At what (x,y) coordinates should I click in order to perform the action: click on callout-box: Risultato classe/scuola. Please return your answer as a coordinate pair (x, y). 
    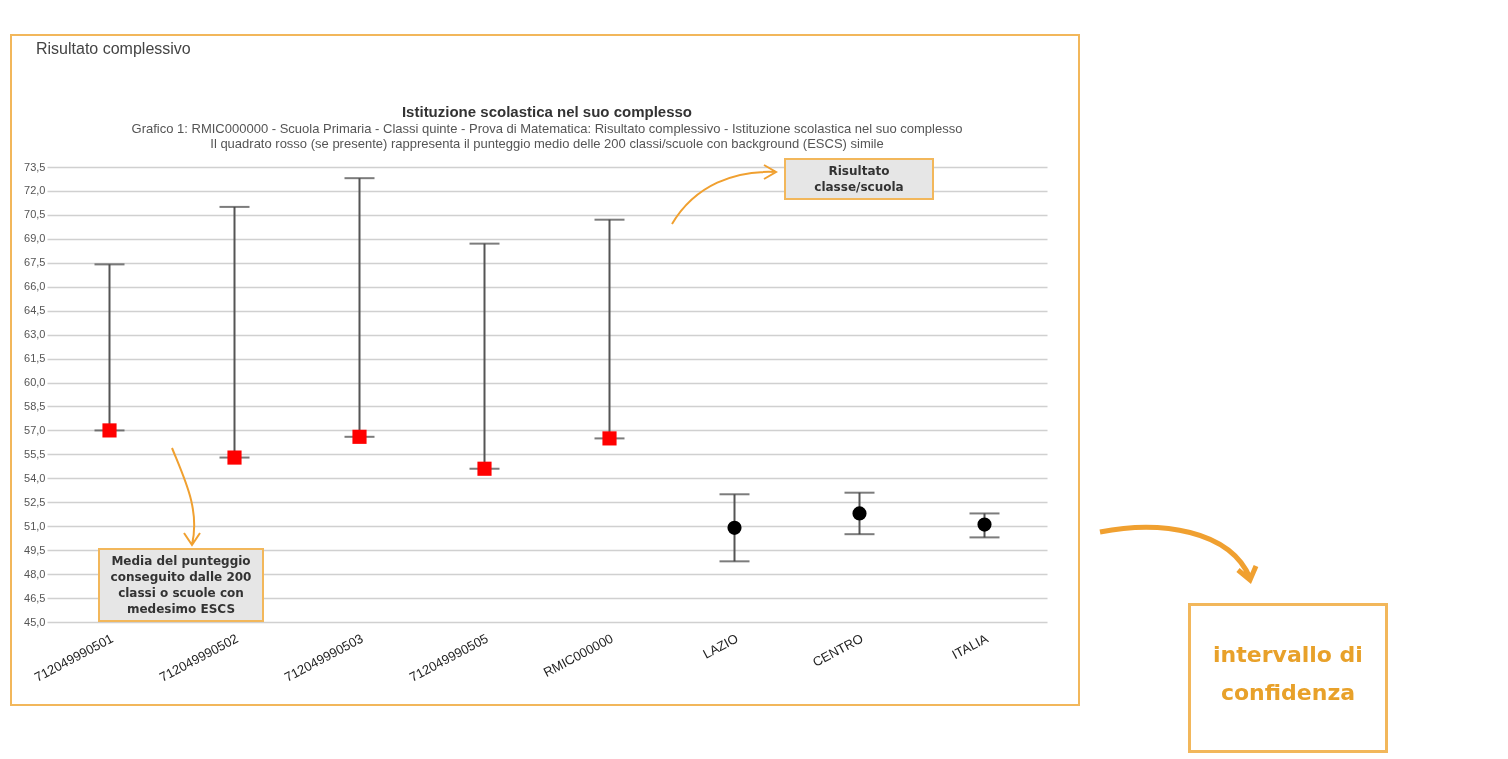
    Looking at the image, I should click on (859, 179).